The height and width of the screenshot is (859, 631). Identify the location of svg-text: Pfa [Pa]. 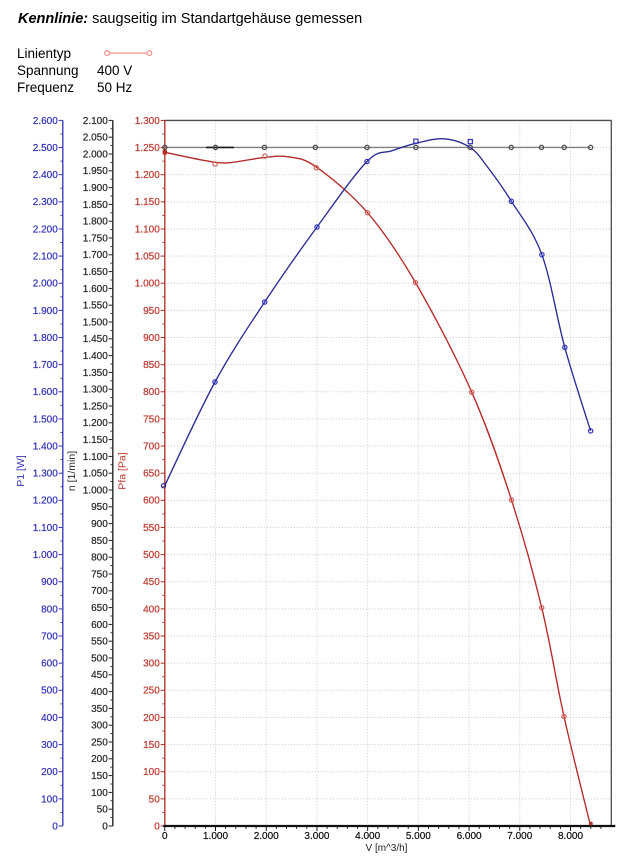
(123, 470).